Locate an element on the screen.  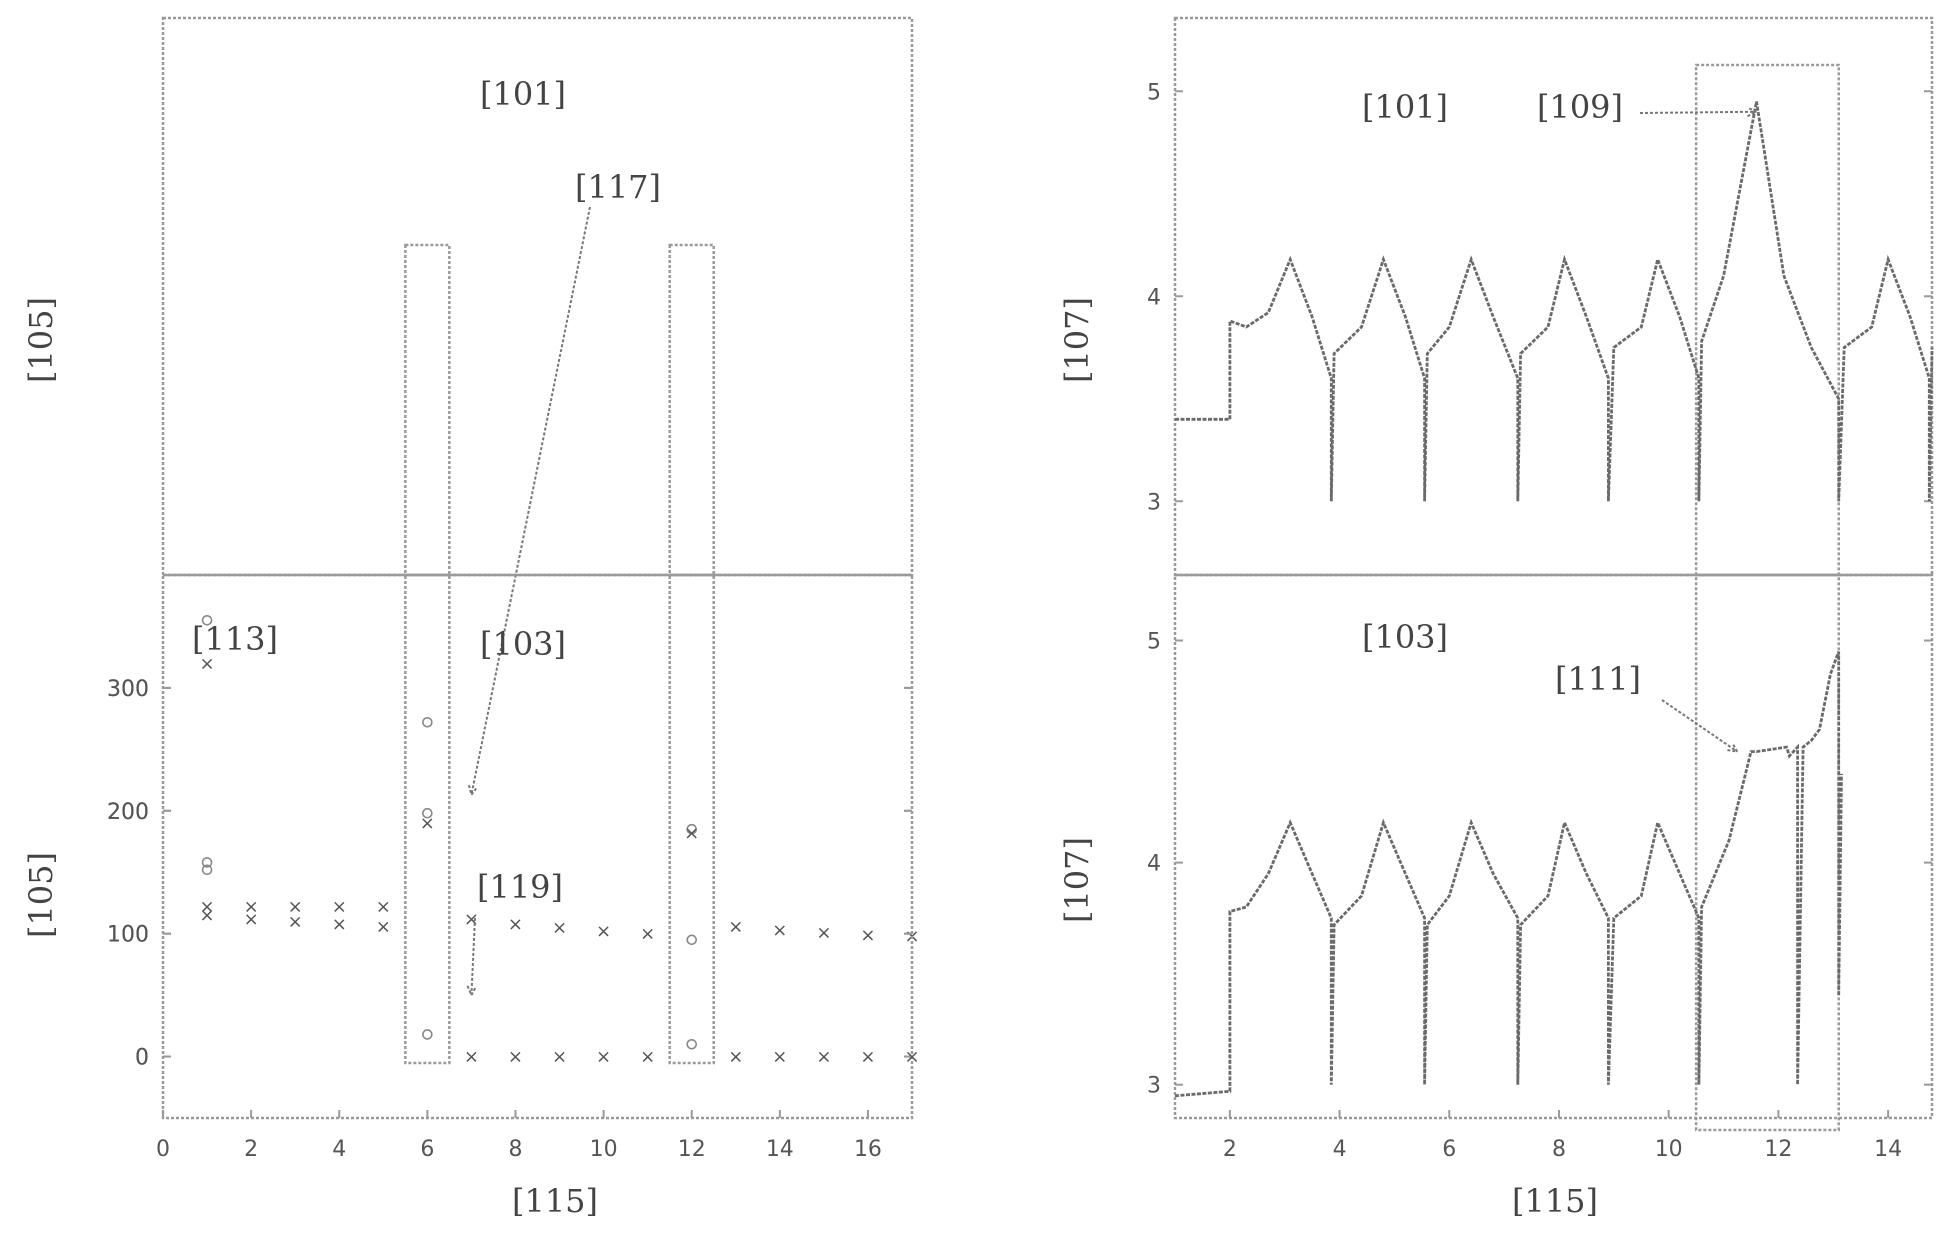
y-tick-label: 0 is located at coordinates (142, 1058).